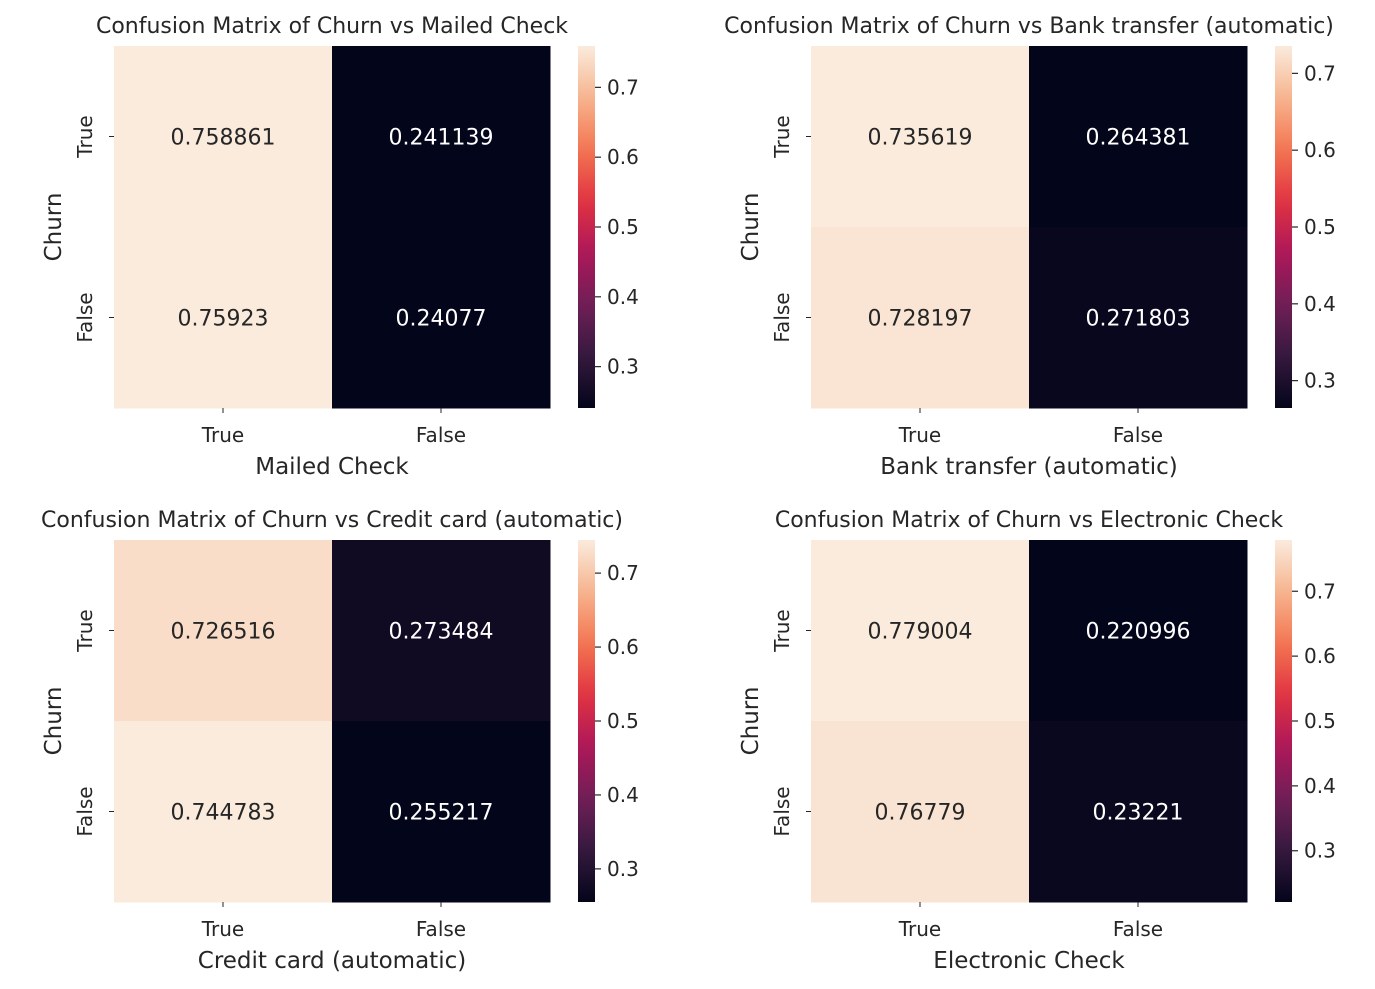 This screenshot has height=989, width=1375. I want to click on cell-value-label: 0.24077, so click(441, 319).